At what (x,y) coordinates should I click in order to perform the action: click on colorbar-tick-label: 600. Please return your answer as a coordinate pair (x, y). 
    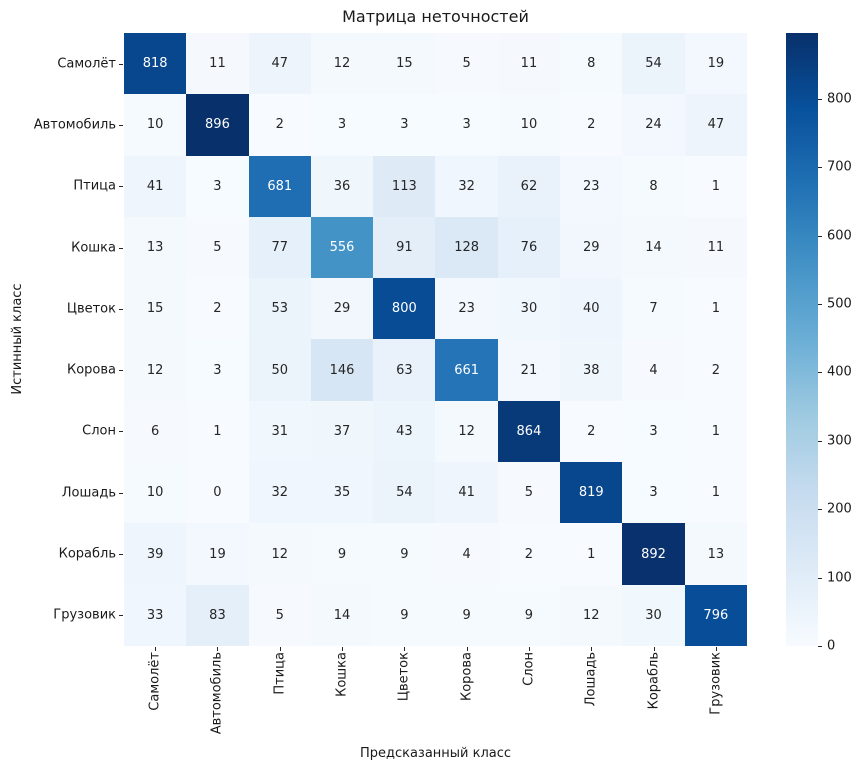
    Looking at the image, I should click on (839, 235).